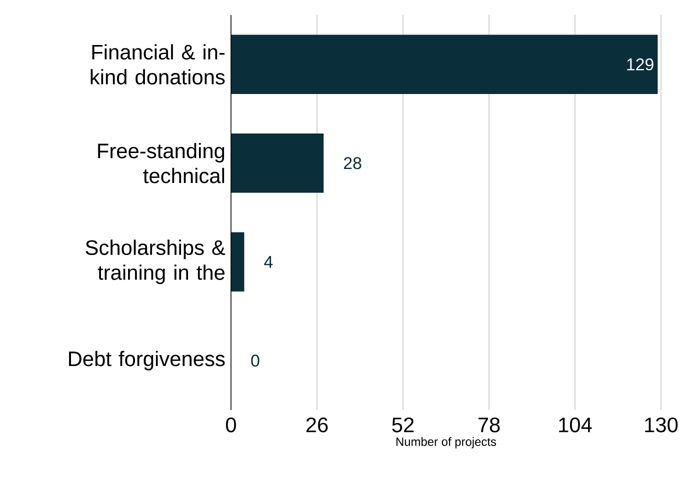 This screenshot has height=485, width=689. Describe the element at coordinates (268, 262) in the screenshot. I see `data-label: 4` at that location.